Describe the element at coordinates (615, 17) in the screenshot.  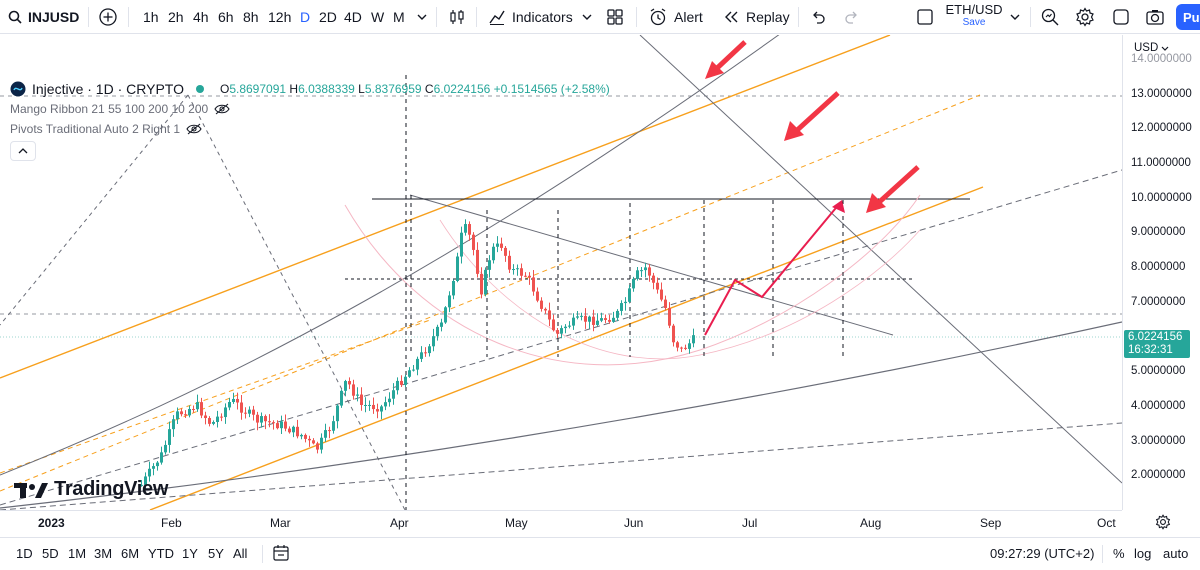
I see `templates-button` at that location.